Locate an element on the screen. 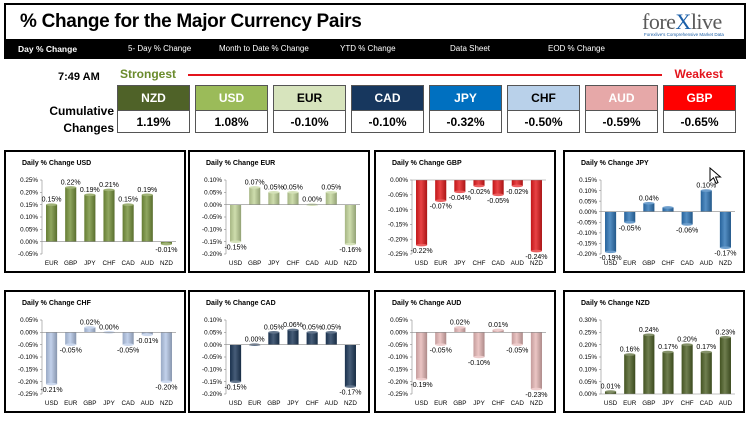 This screenshot has height=431, width=750. chart-title: Daily % Change CHF is located at coordinates (57, 303).